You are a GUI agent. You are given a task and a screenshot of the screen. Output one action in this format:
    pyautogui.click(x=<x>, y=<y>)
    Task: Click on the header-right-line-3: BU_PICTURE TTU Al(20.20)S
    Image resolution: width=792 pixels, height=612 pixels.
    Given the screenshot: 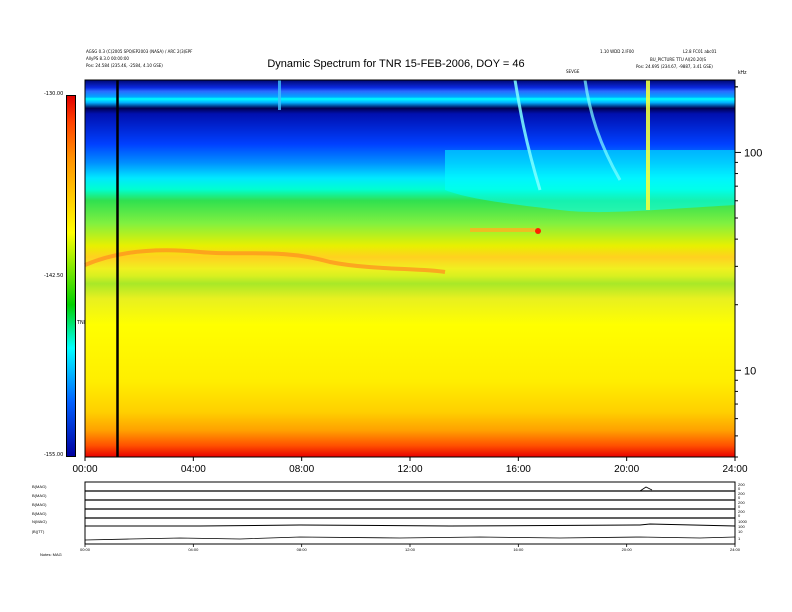 What is the action you would take?
    pyautogui.click(x=678, y=59)
    